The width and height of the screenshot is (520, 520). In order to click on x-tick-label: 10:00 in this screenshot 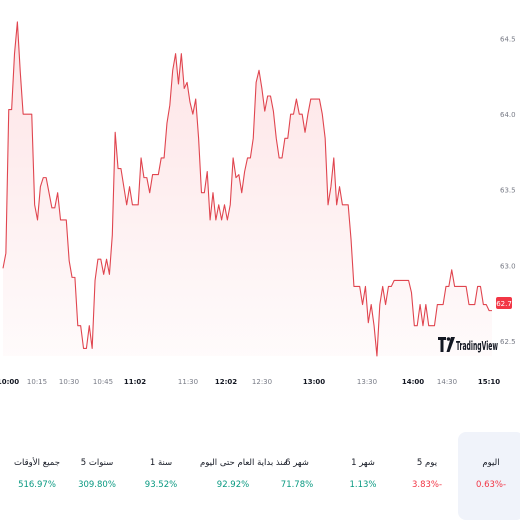, I will do `click(9, 382)`.